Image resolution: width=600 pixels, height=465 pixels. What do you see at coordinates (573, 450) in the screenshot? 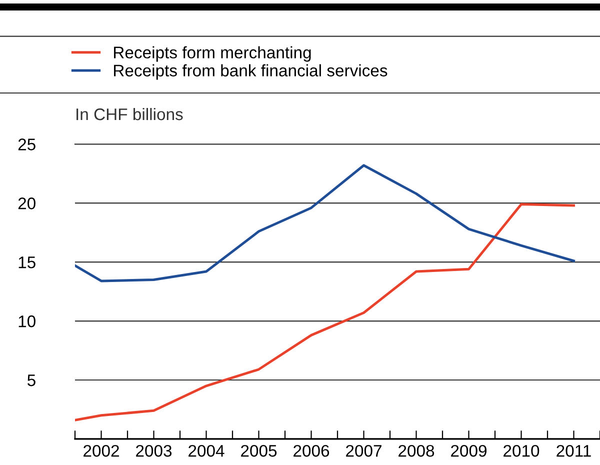
I see `x-tick-label: 2011` at bounding box center [573, 450].